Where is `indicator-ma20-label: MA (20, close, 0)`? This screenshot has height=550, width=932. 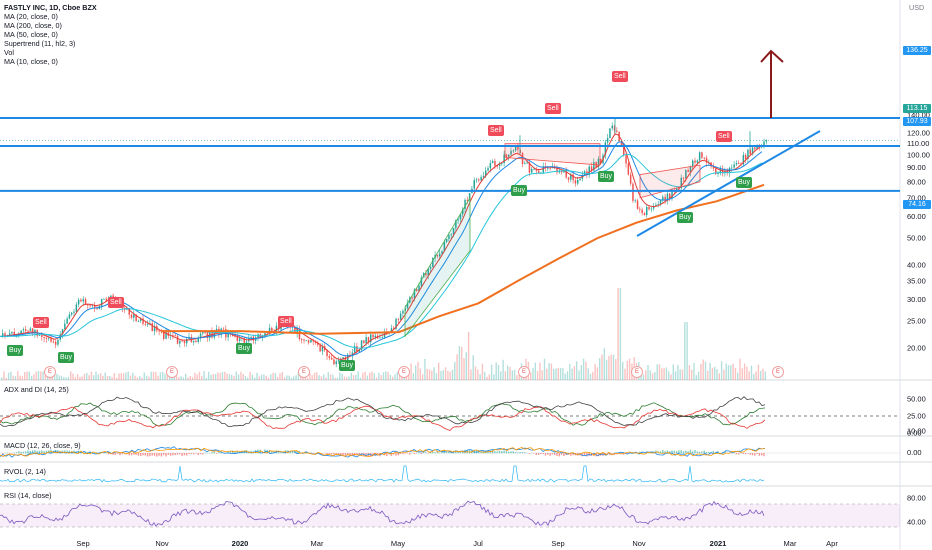
indicator-ma20-label: MA (20, close, 0) is located at coordinates (31, 16).